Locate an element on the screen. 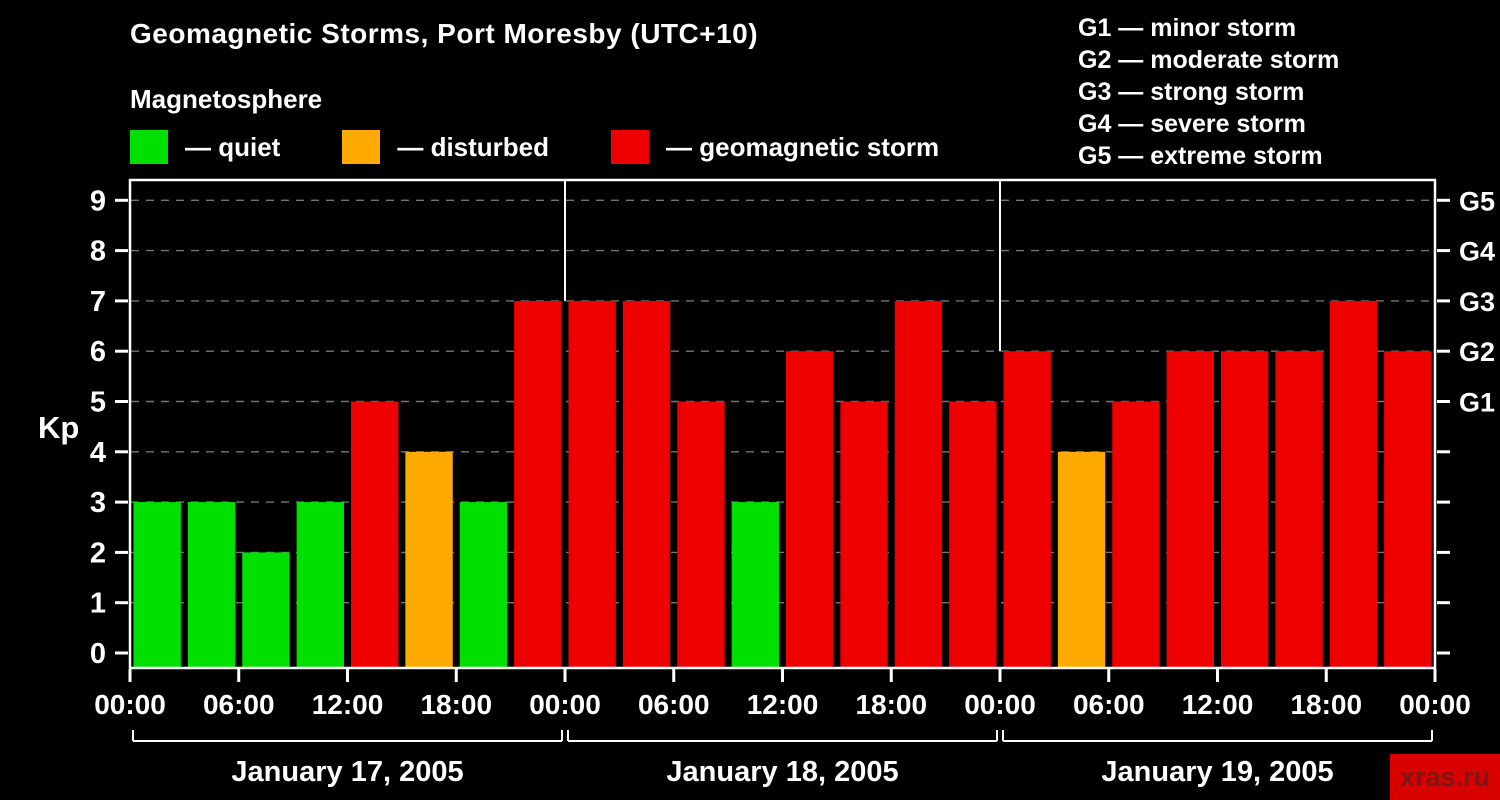 This screenshot has width=1500, height=800. g-scale-line-g5: G5 — extreme storm is located at coordinates (1200, 156).